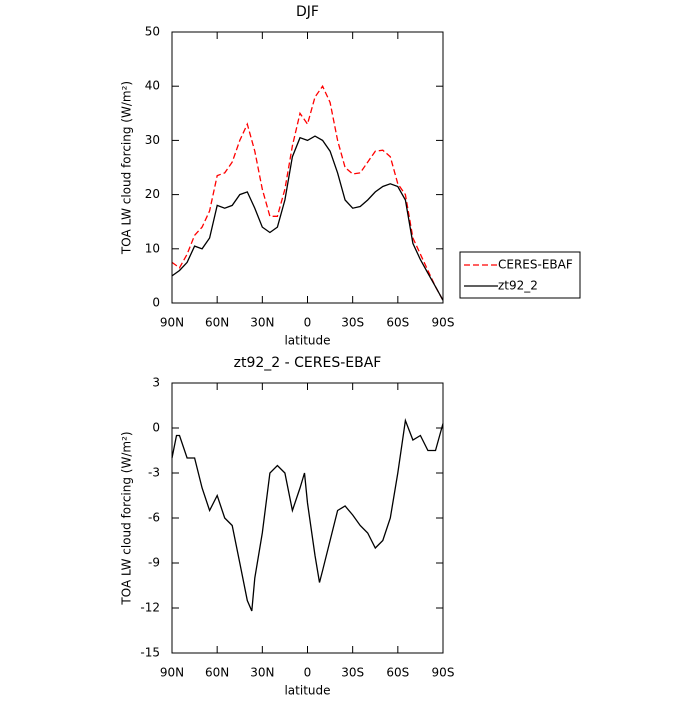 The image size is (700, 704). Describe the element at coordinates (154, 473) in the screenshot. I see `y-tick-label: -3` at that location.